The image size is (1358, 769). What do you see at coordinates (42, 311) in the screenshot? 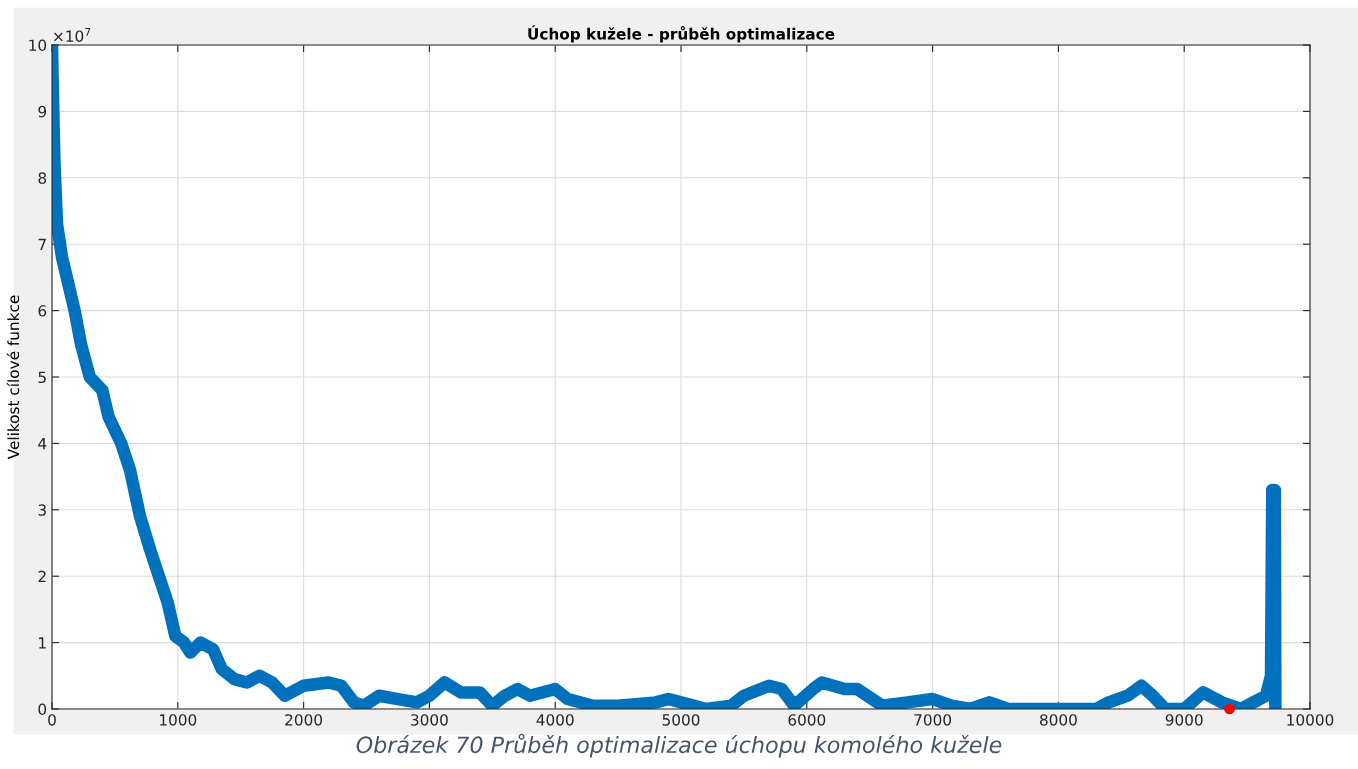
I see `y-tick-label: 6` at bounding box center [42, 311].